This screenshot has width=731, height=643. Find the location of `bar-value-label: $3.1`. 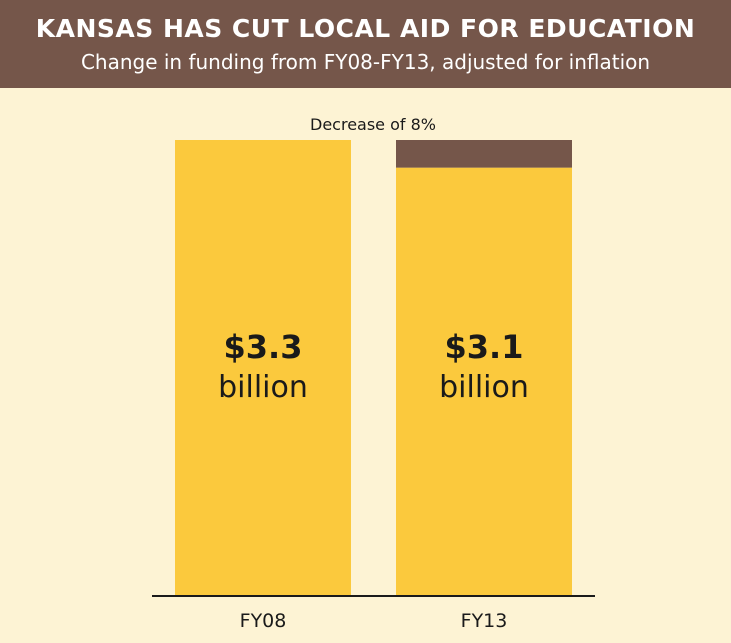

bar-value-label: $3.1 is located at coordinates (484, 347).